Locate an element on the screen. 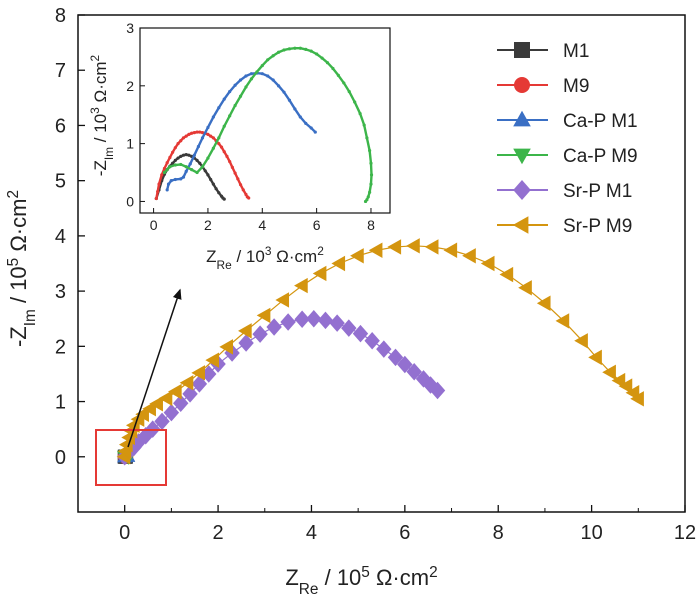 This screenshot has height=594, width=700. inset-frame is located at coordinates (265, 120).